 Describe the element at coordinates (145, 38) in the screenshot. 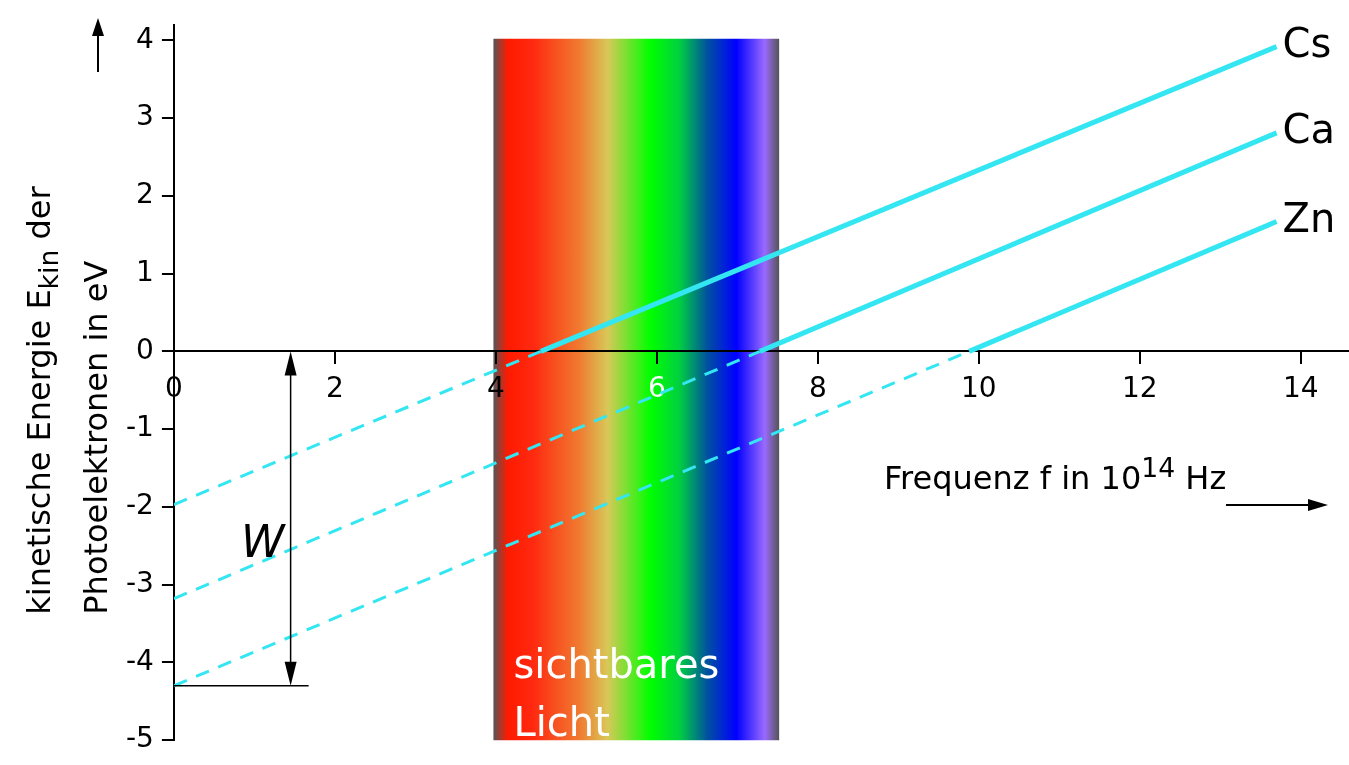

I see `y-tick-label: 4` at that location.